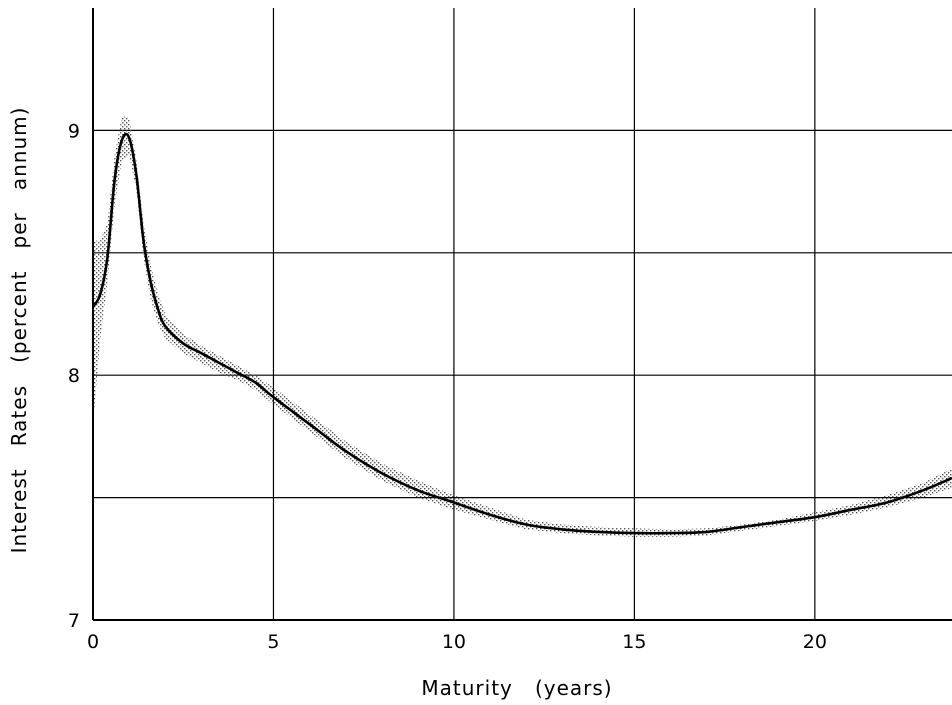  I want to click on x-tick-labels: 0 5 10 15 20, so click(457, 642).